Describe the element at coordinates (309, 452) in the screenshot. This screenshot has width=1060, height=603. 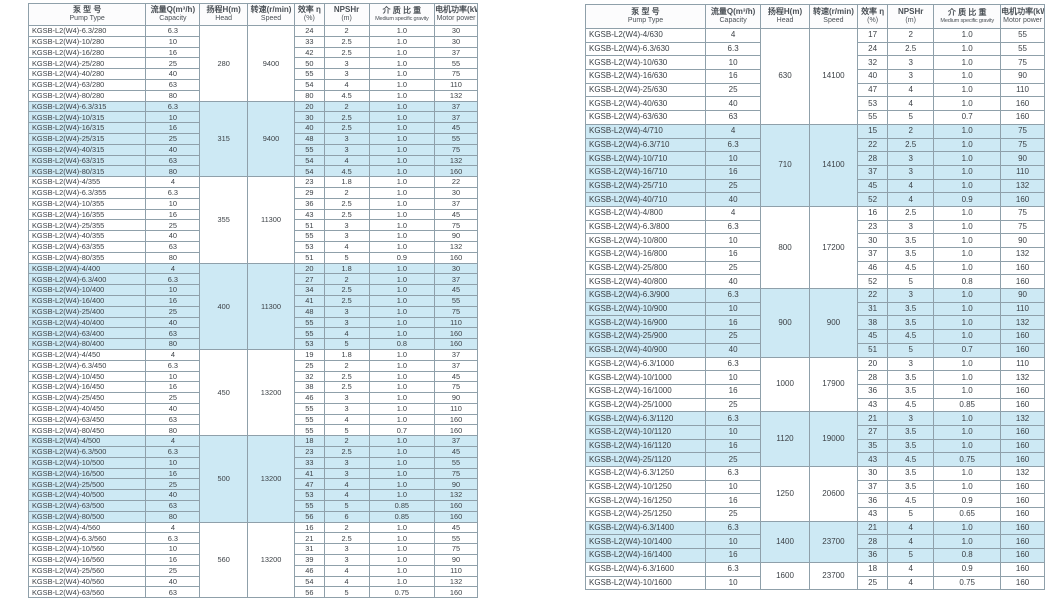
I see `cell-efficiency: 23` at that location.